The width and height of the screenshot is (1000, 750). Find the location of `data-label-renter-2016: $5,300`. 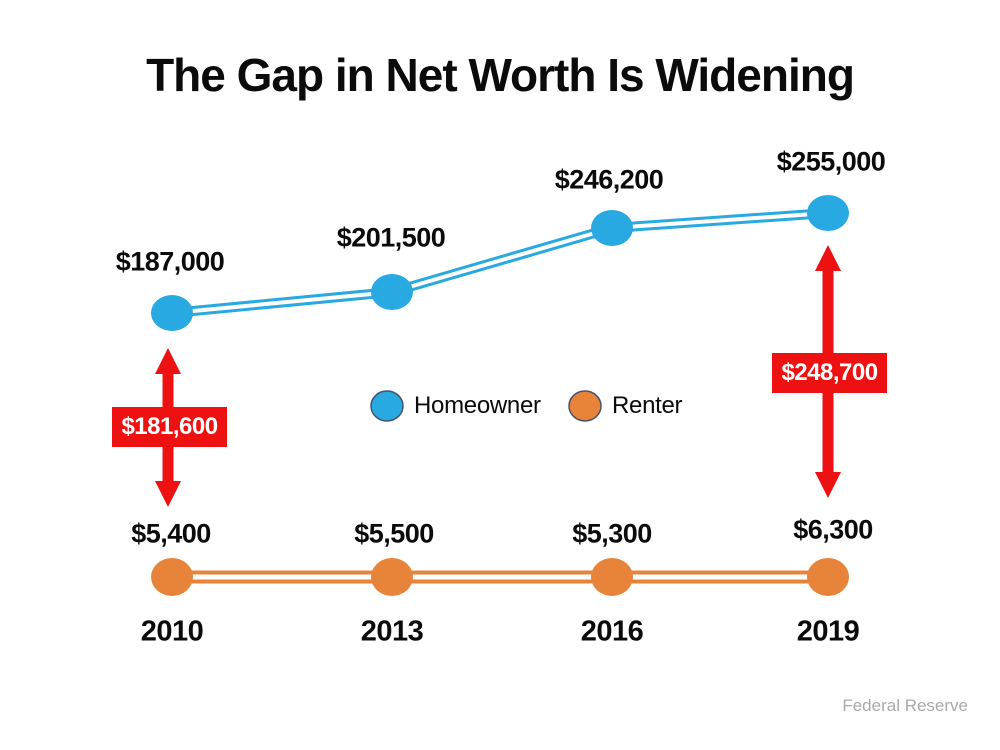

data-label-renter-2016: $5,300 is located at coordinates (612, 533).